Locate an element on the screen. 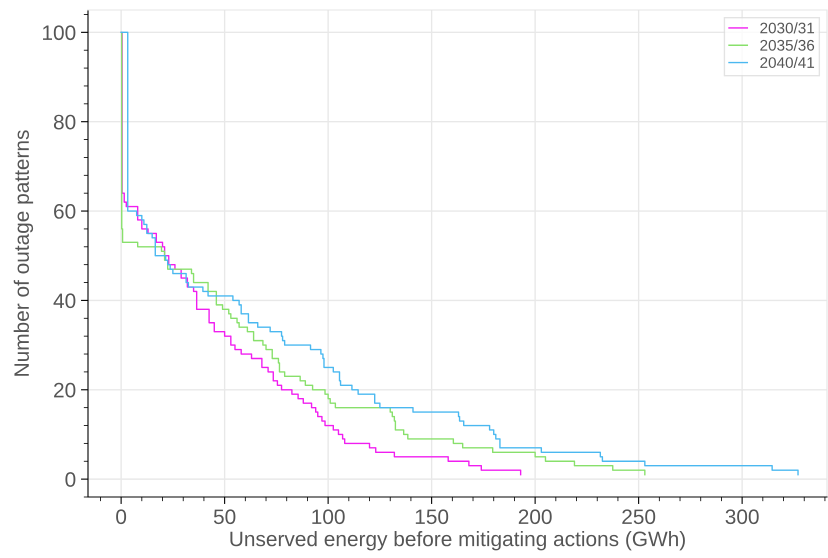  x-tick-label: 200 is located at coordinates (535, 516).